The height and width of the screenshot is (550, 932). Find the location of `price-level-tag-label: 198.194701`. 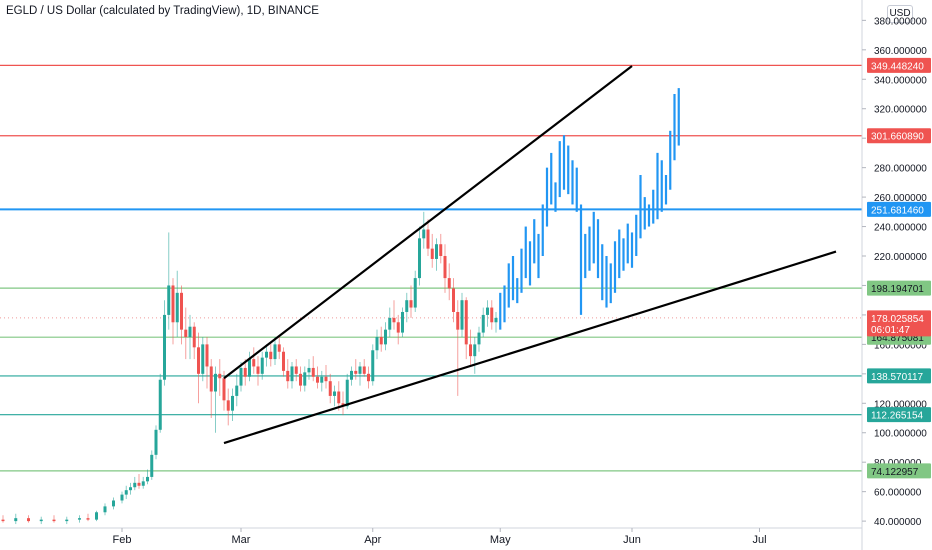

price-level-tag-label: 198.194701 is located at coordinates (897, 289).